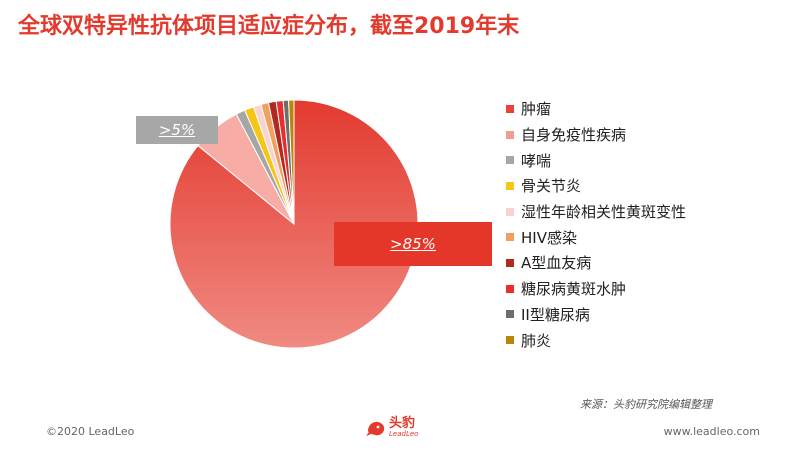  Describe the element at coordinates (596, 160) in the screenshot. I see `legend-item: 哮喘` at that location.